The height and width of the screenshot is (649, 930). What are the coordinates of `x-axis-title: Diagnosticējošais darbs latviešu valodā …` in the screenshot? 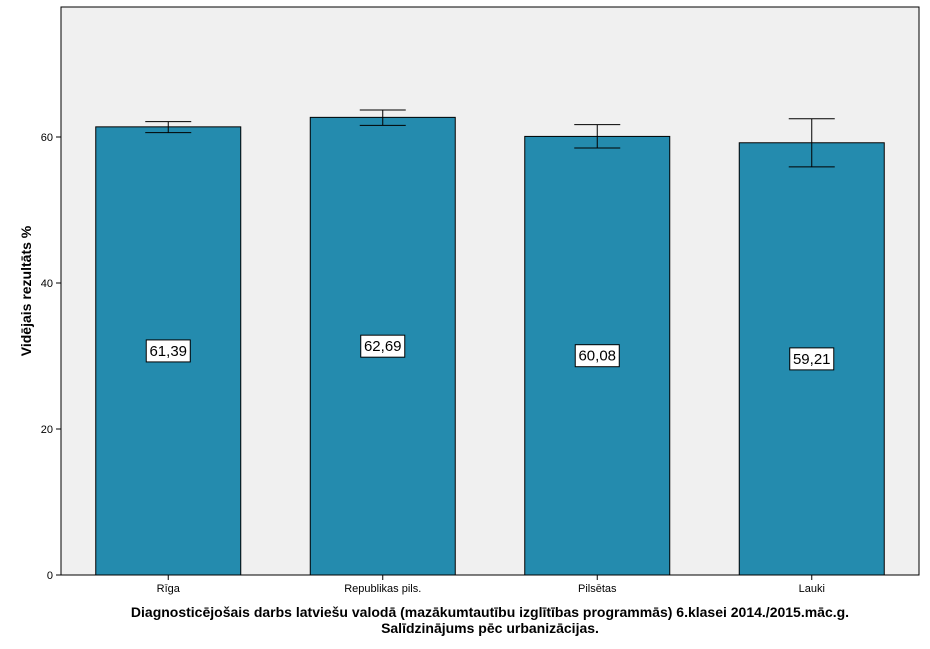 It's located at (490, 612).